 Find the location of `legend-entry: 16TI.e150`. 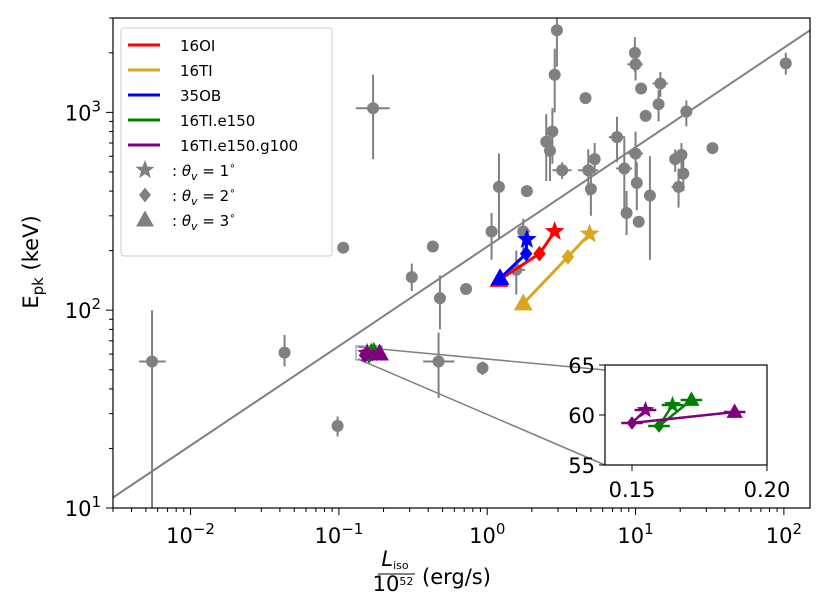

legend-entry: 16TI.e150 is located at coordinates (191, 121).